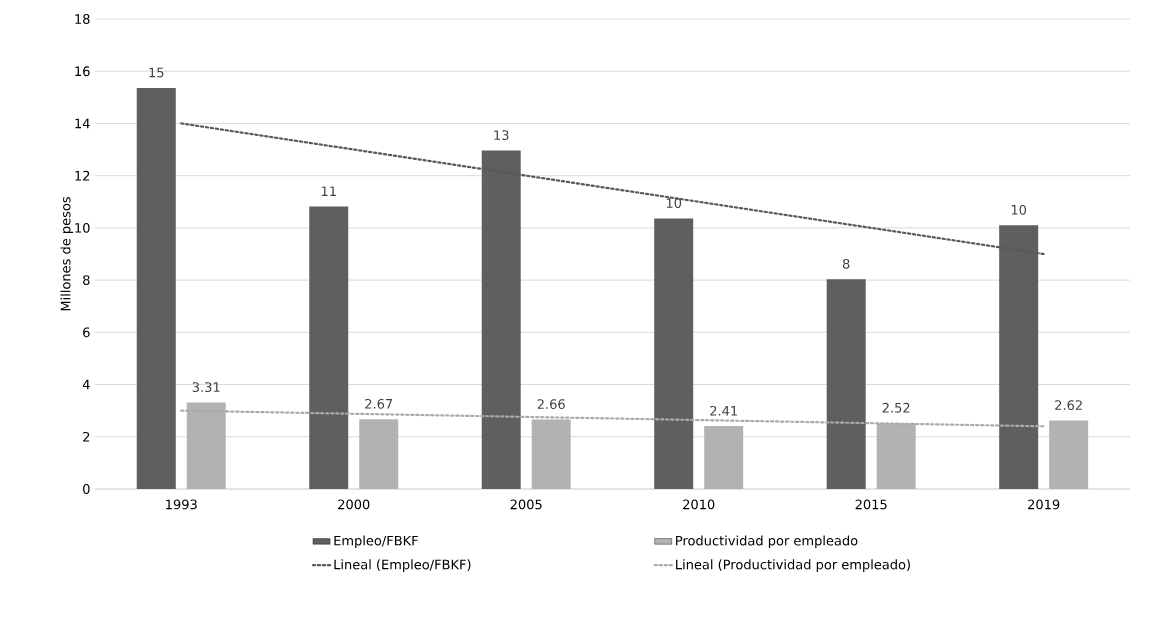 Image resolution: width=1151 pixels, height=636 pixels. Describe the element at coordinates (376, 542) in the screenshot. I see `legend-label: Empleo/FBKF` at that location.